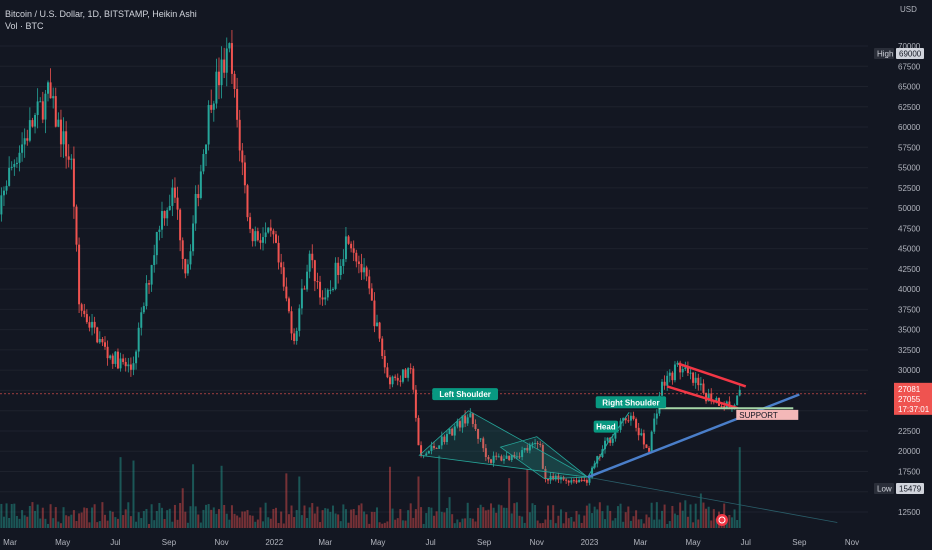 Image resolution: width=932 pixels, height=550 pixels. Describe the element at coordinates (590, 542) in the screenshot. I see `time-tick-label: 2023` at that location.